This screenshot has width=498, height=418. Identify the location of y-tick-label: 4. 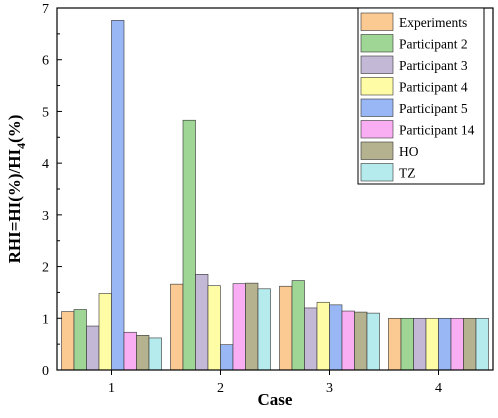
(45, 164).